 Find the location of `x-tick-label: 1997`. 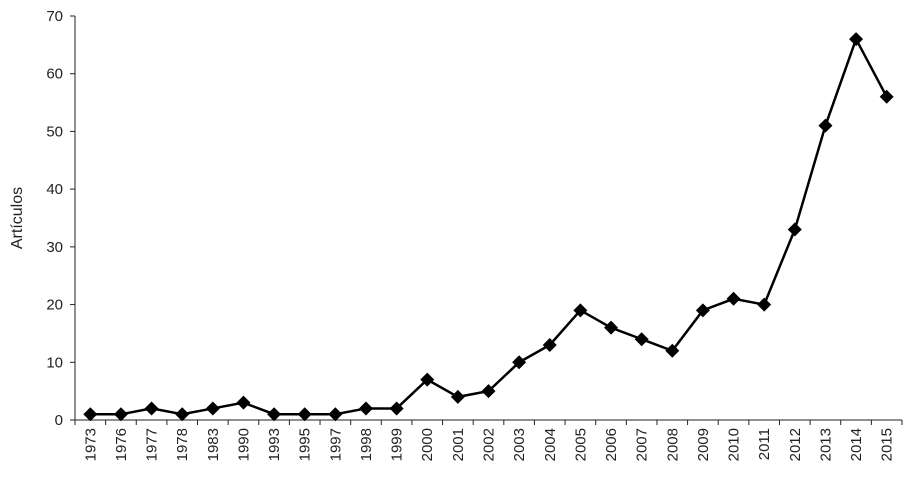

x-tick-label: 1997 is located at coordinates (335, 444).